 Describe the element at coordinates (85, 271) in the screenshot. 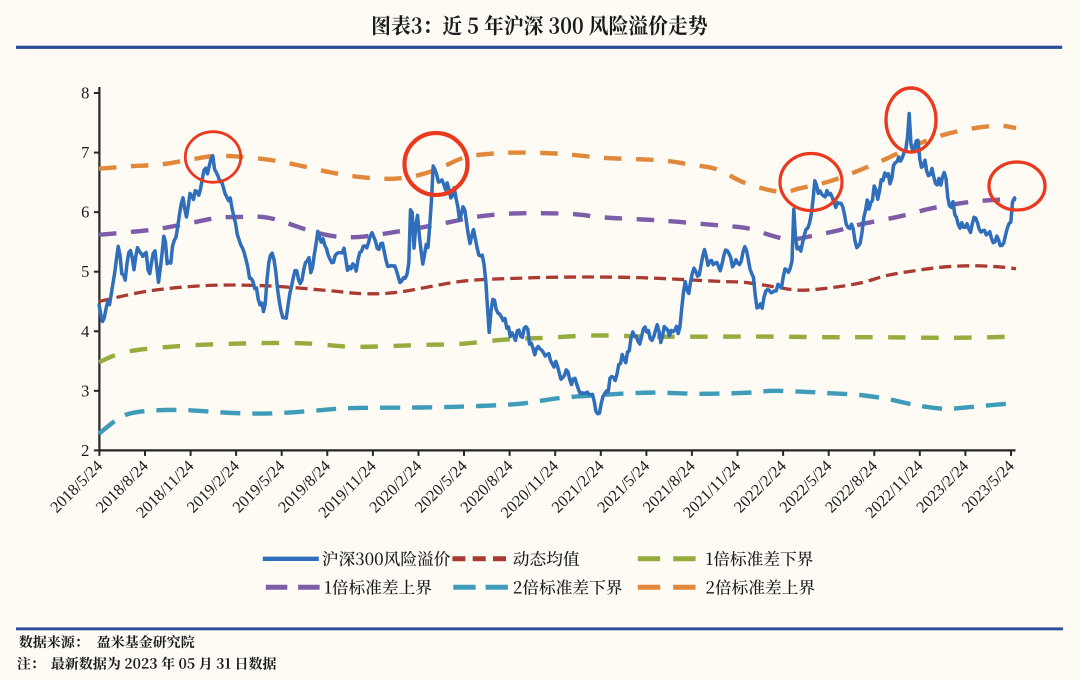

I see `svg-text: 5` at that location.